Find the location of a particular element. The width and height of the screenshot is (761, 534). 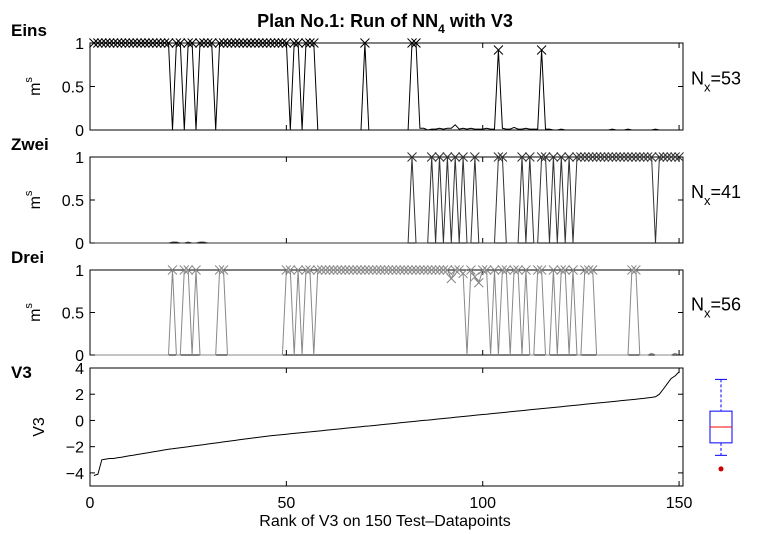

nx-annotation: Nx=41 is located at coordinates (716, 195).